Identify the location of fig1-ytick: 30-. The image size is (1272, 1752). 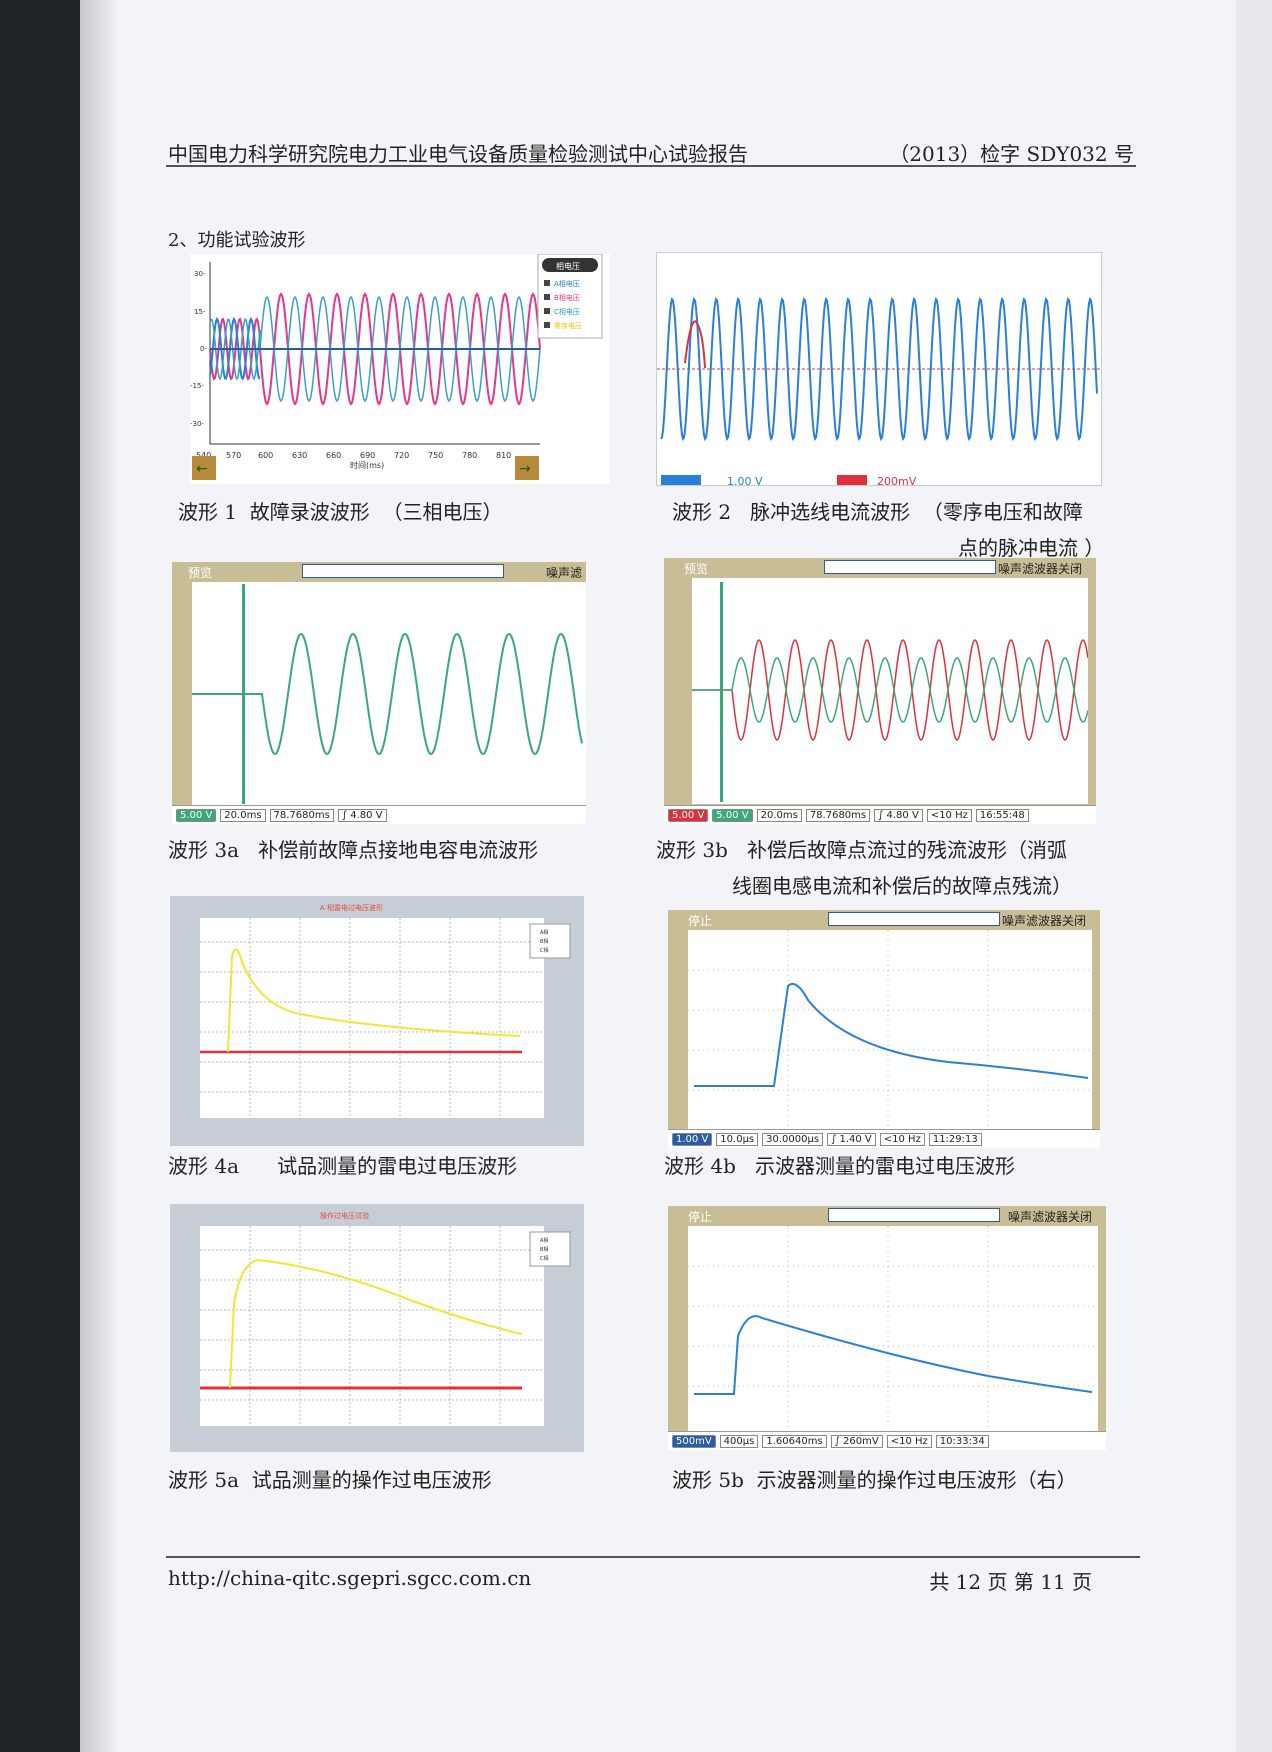
(200, 274).